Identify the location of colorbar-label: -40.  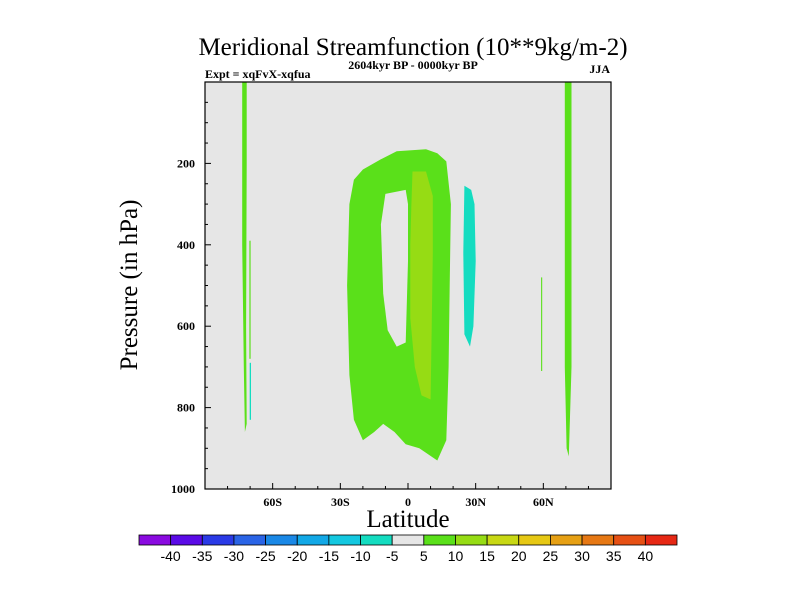
(170, 556).